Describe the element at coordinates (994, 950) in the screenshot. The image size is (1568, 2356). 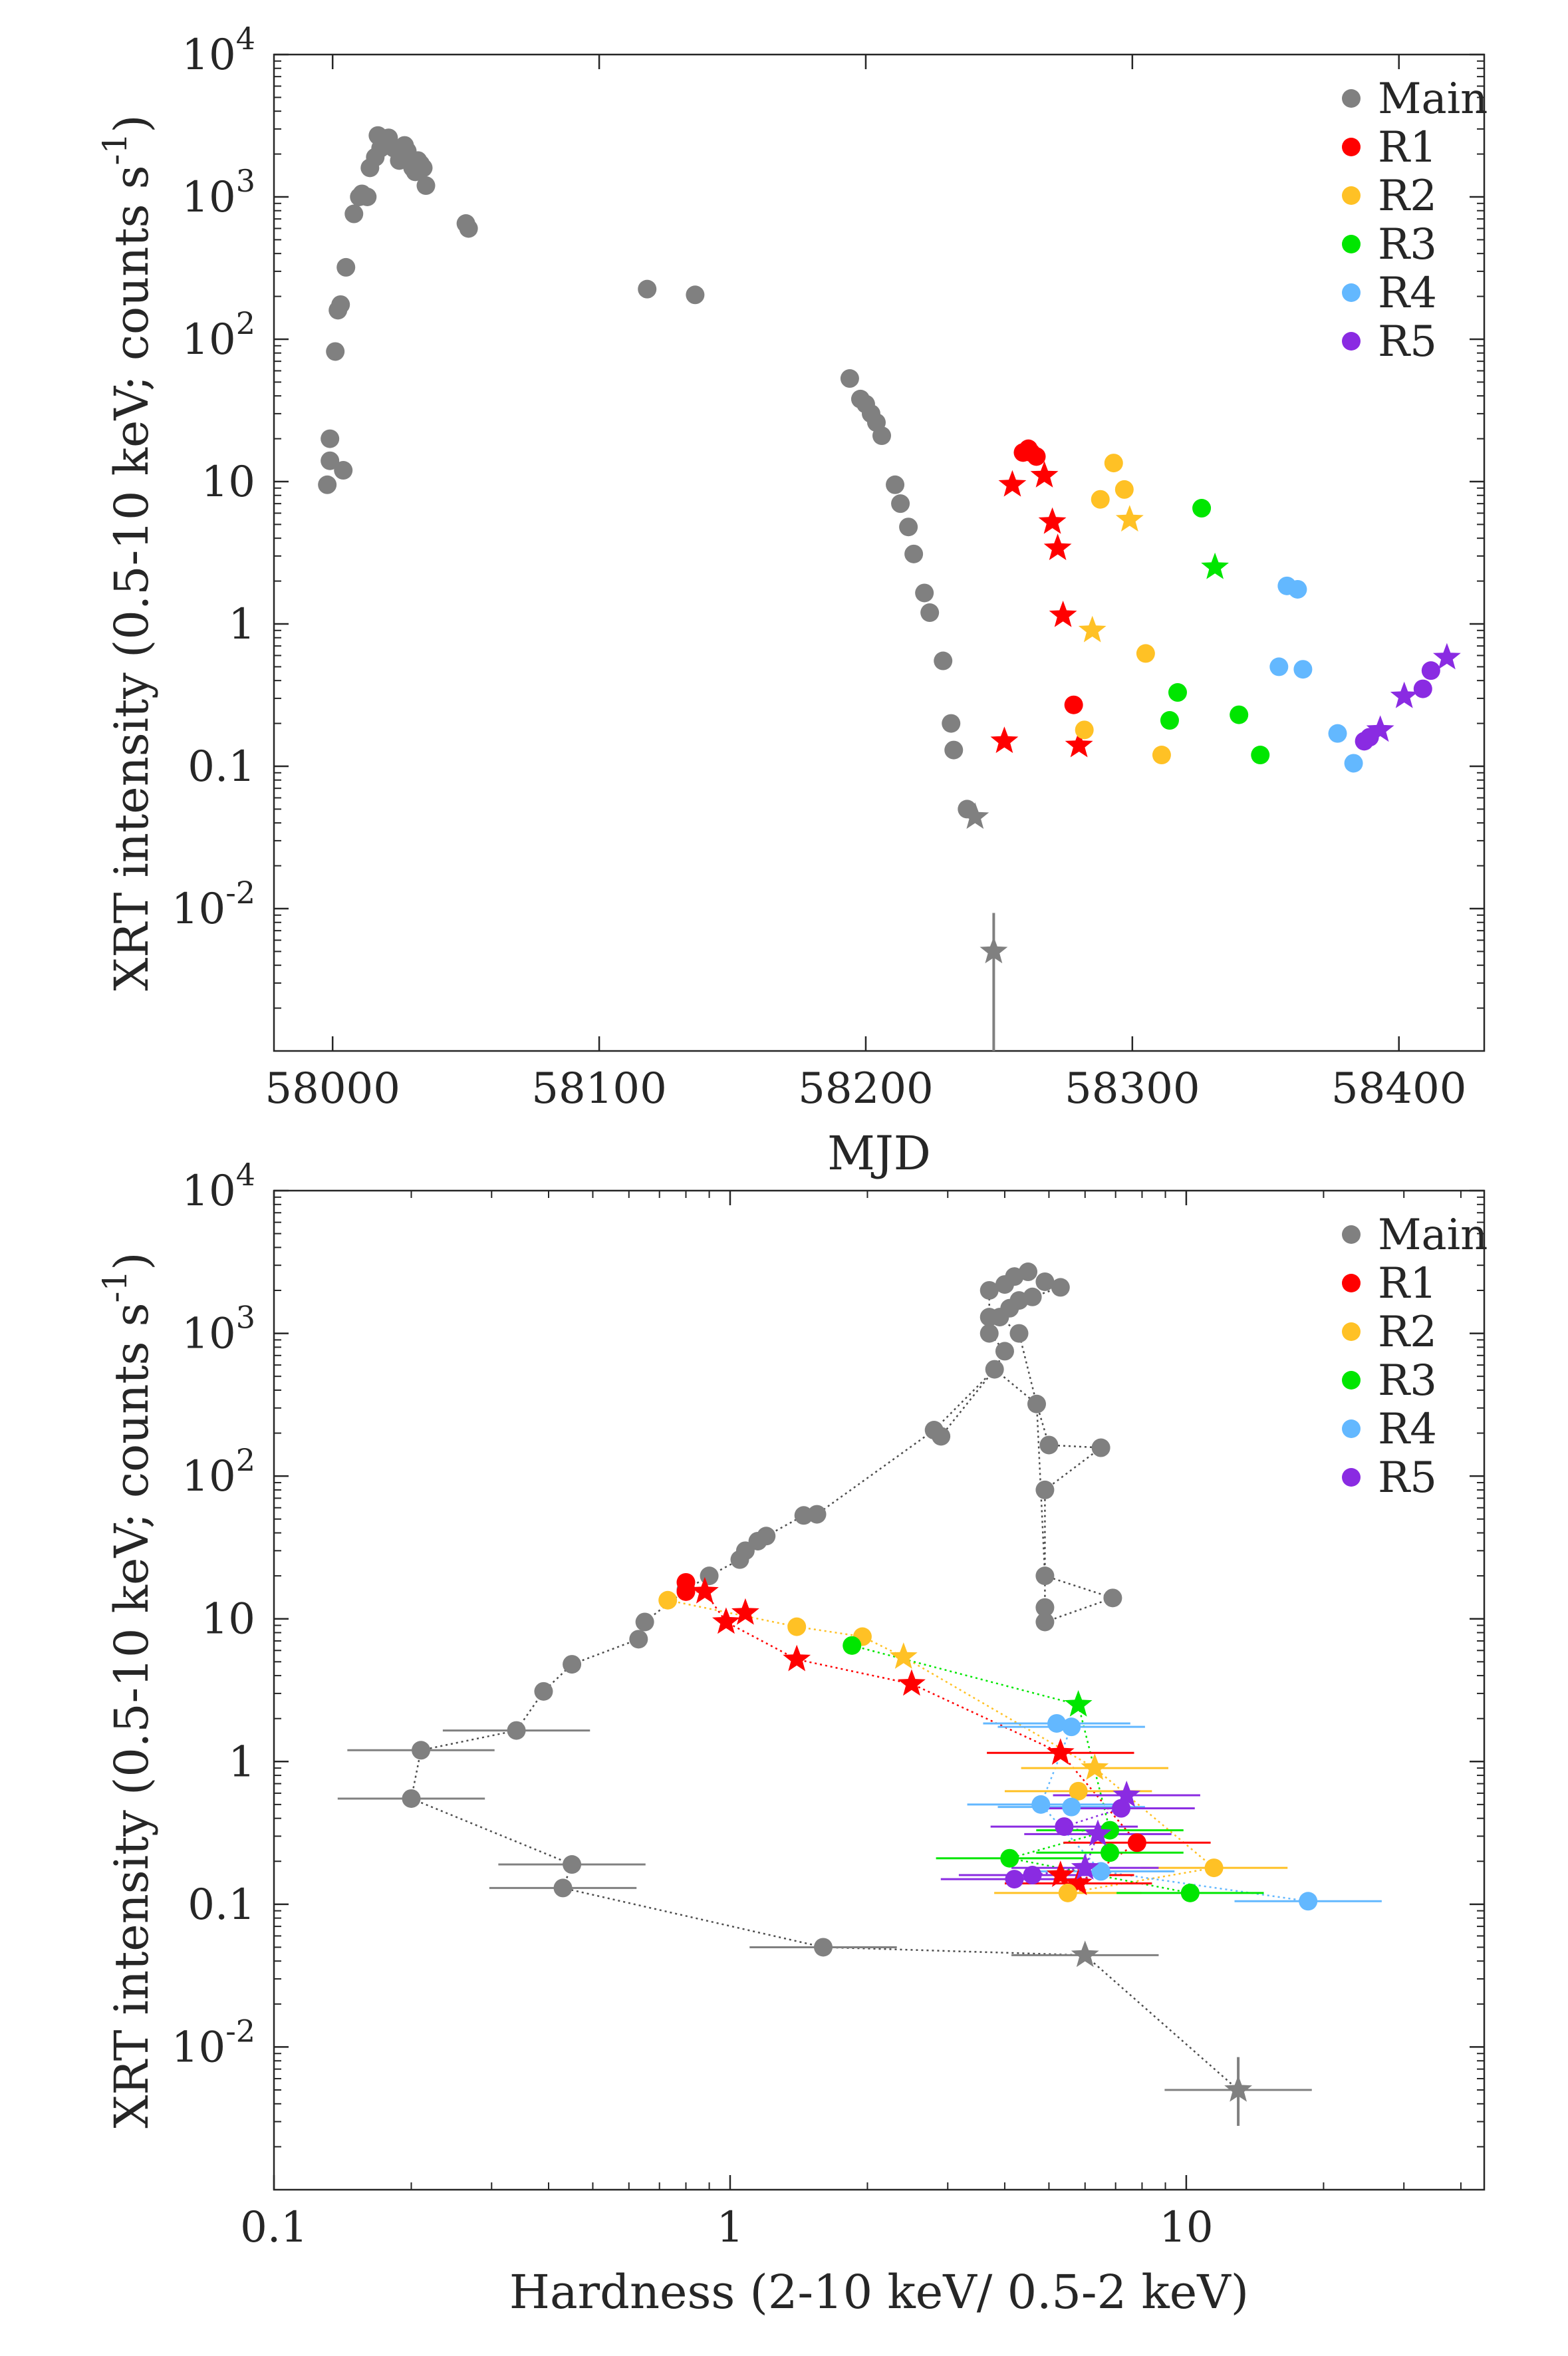
I see `marker-star-Main` at that location.